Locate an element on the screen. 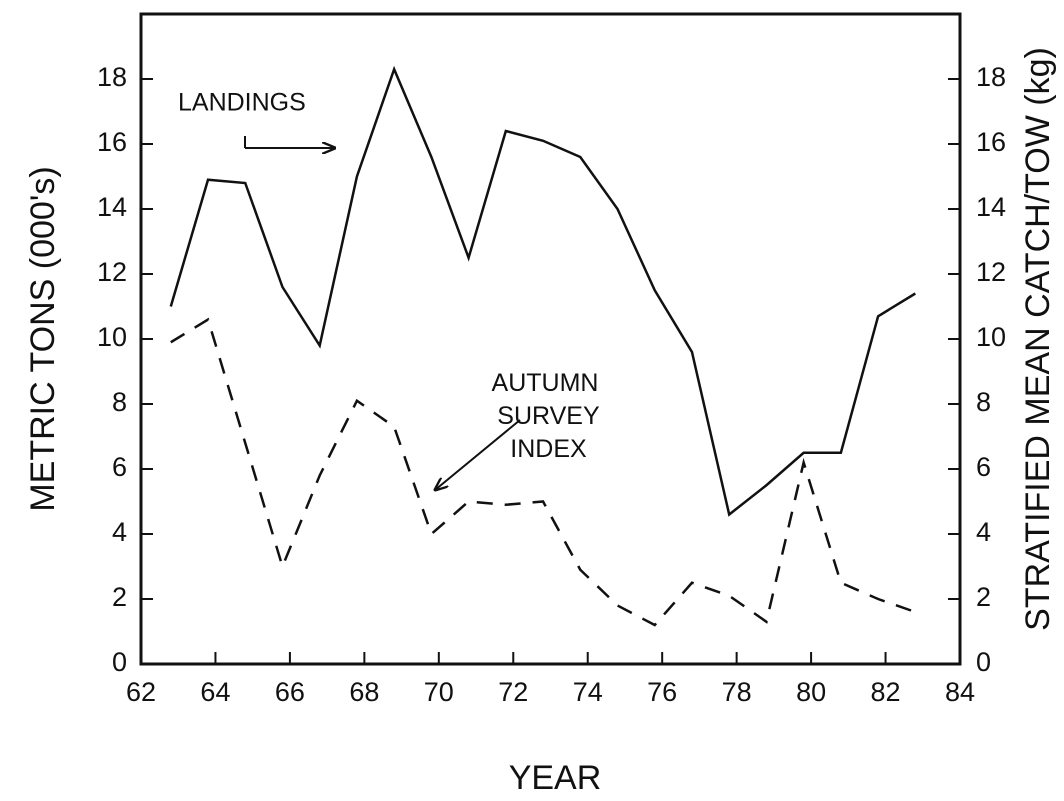  x-tick-label: 80 is located at coordinates (811, 692).